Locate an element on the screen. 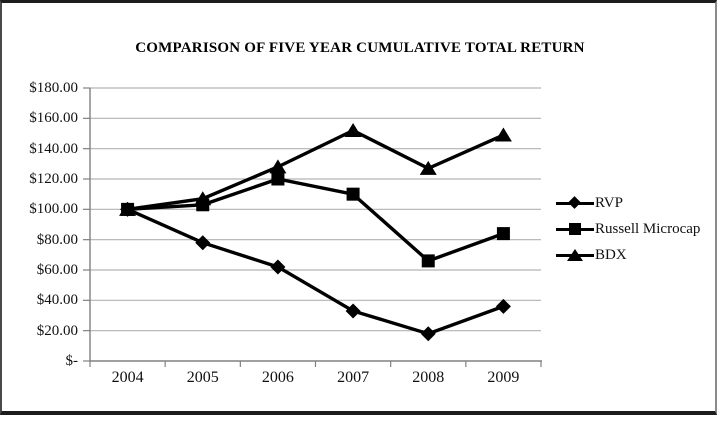 This screenshot has height=423, width=720. legend-label: Russell Microcap is located at coordinates (648, 228).